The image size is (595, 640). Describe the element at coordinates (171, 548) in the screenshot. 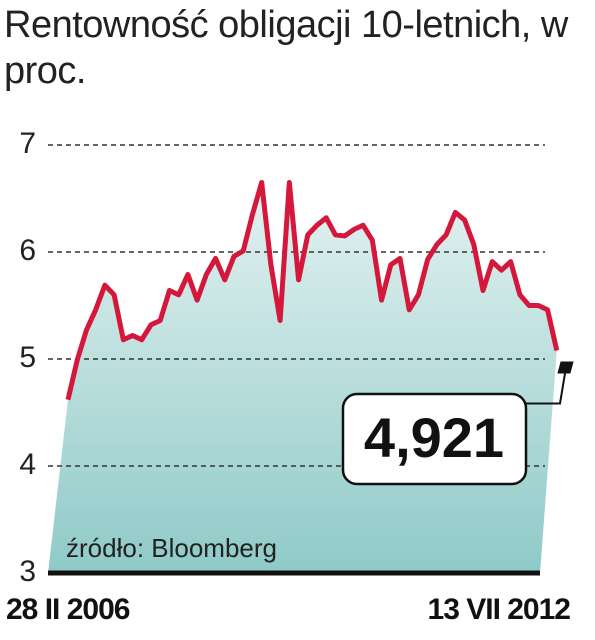

I see `source: źródło: Bloomberg` at that location.